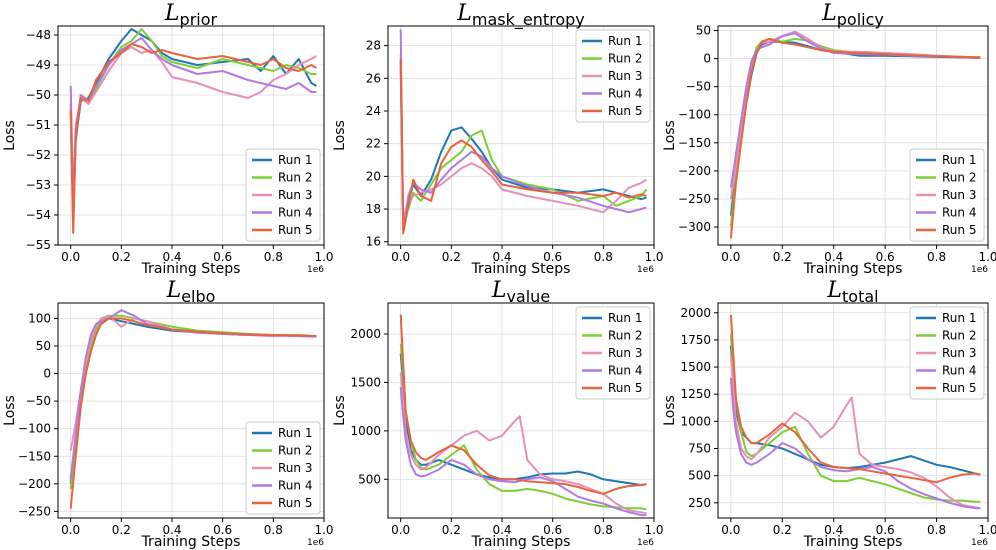 The image size is (996, 550). I want to click on title-subscript: policy, so click(860, 19).